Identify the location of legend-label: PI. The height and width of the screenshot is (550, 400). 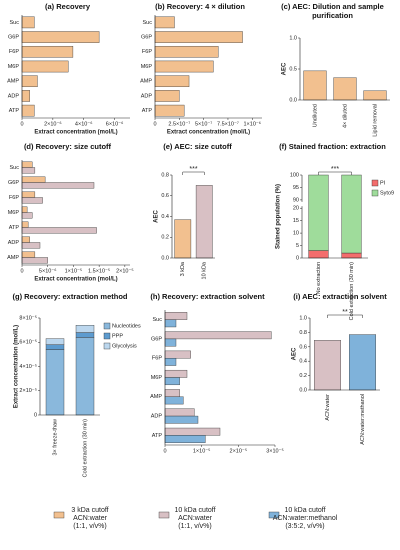
(383, 183).